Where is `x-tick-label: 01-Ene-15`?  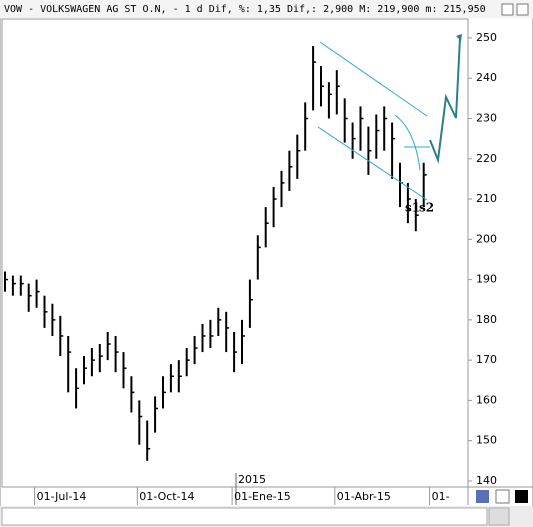 x-tick-label: 01-Ene-15 is located at coordinates (262, 496).